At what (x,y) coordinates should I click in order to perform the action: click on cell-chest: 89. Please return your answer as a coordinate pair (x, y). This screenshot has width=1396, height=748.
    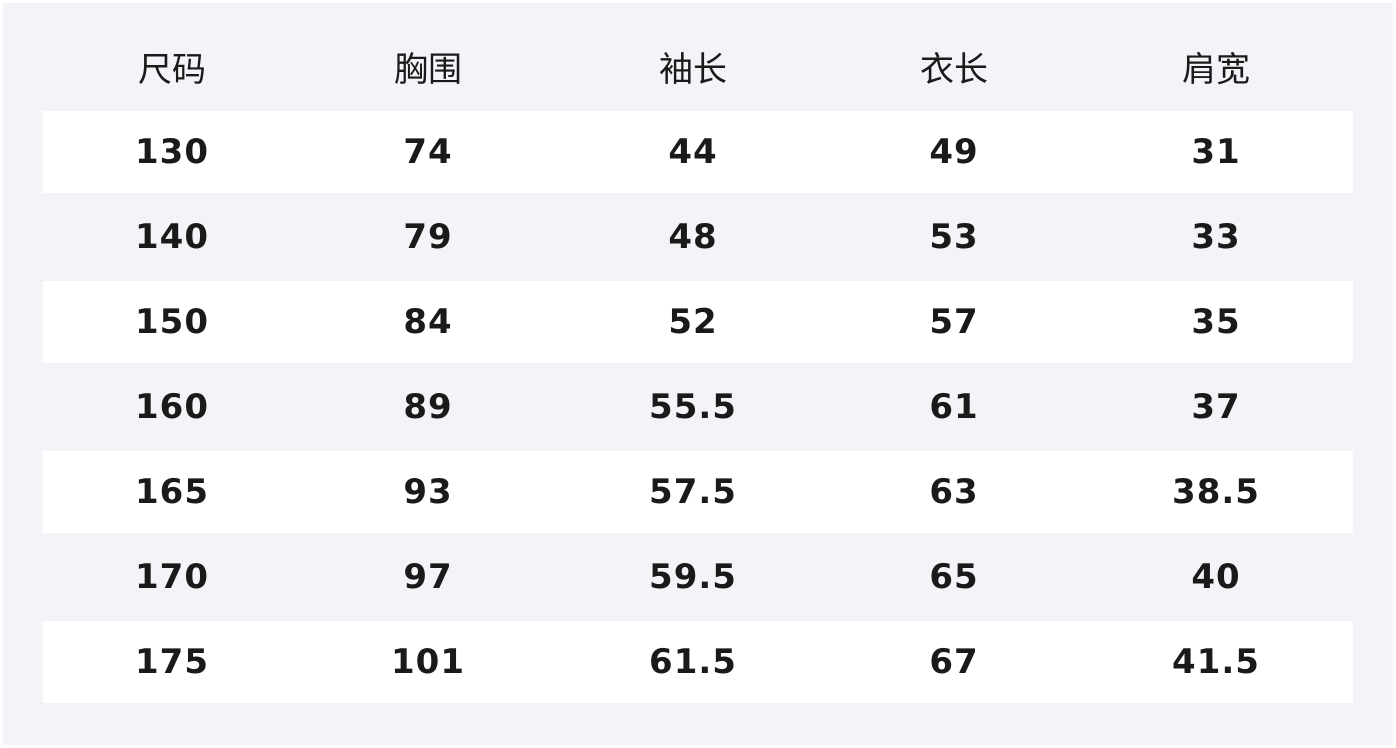
    Looking at the image, I should click on (428, 407).